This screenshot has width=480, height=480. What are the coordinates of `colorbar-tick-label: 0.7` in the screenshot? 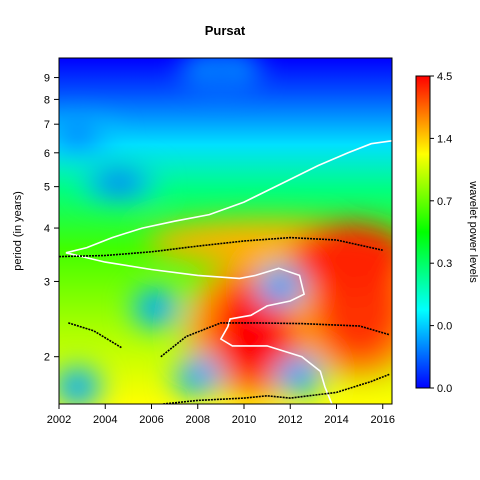 It's located at (444, 202).